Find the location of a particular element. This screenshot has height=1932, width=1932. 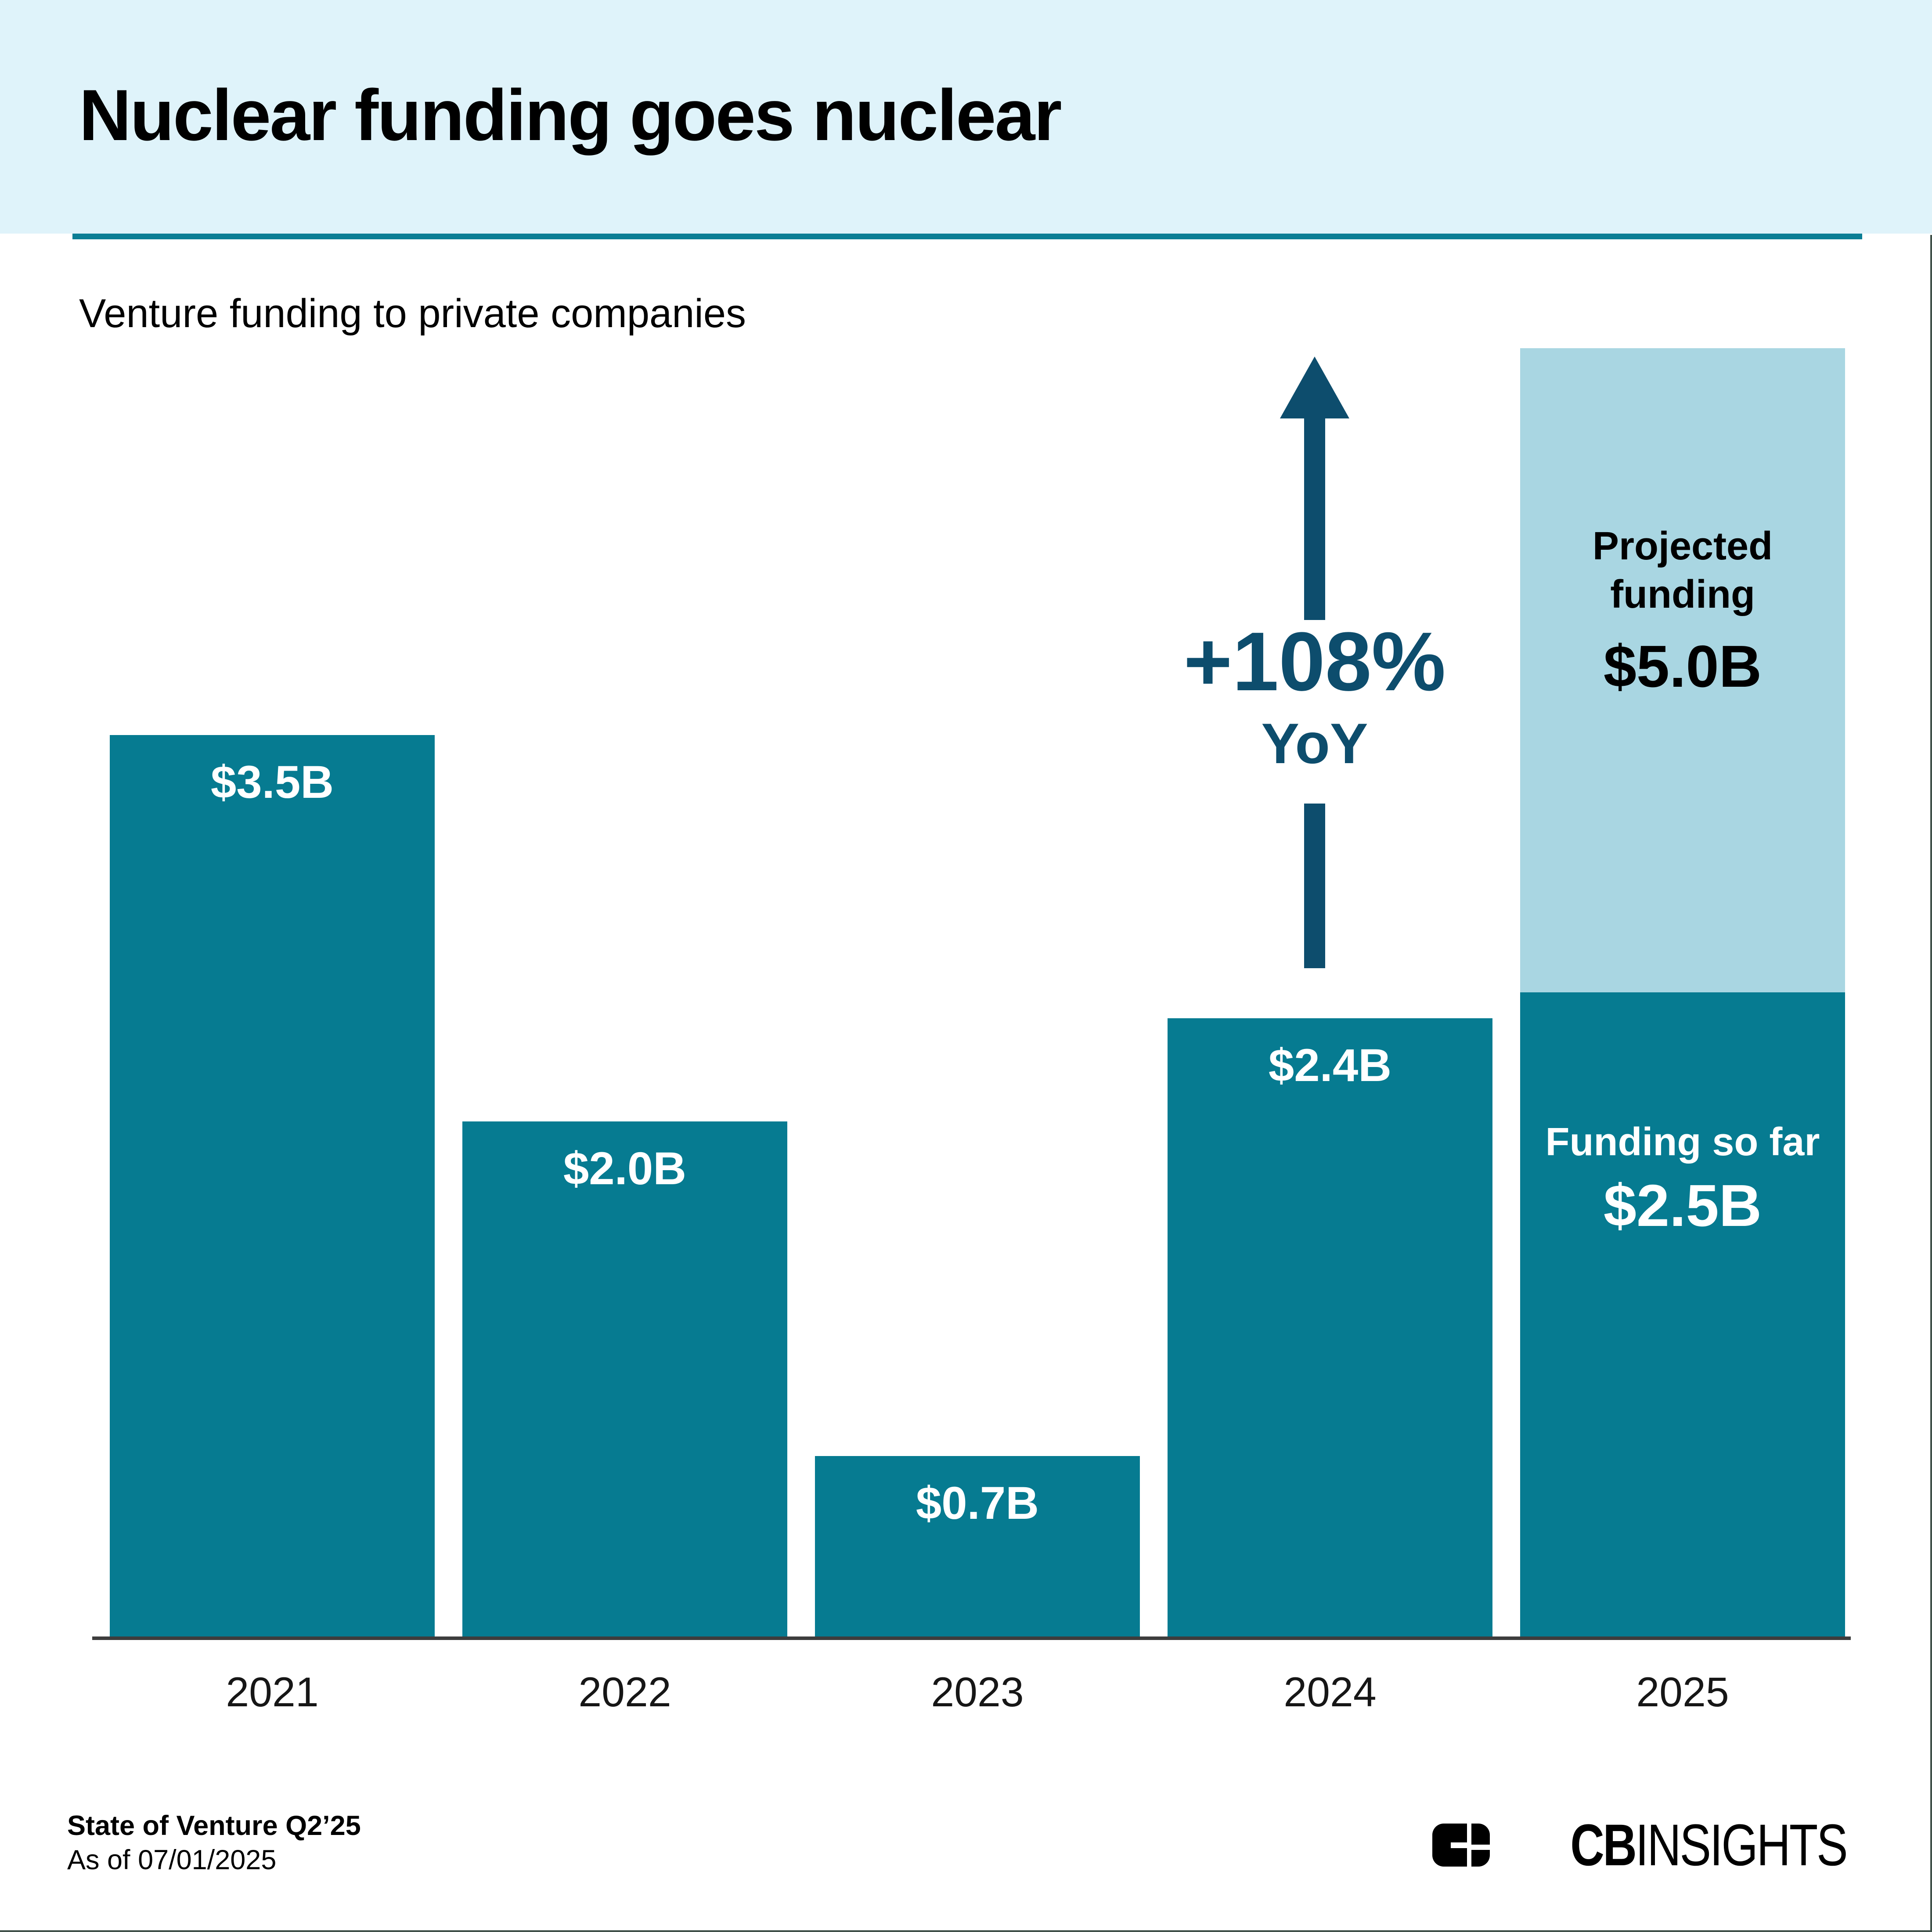

cbinsights-logo-icon is located at coordinates (1461, 1846).